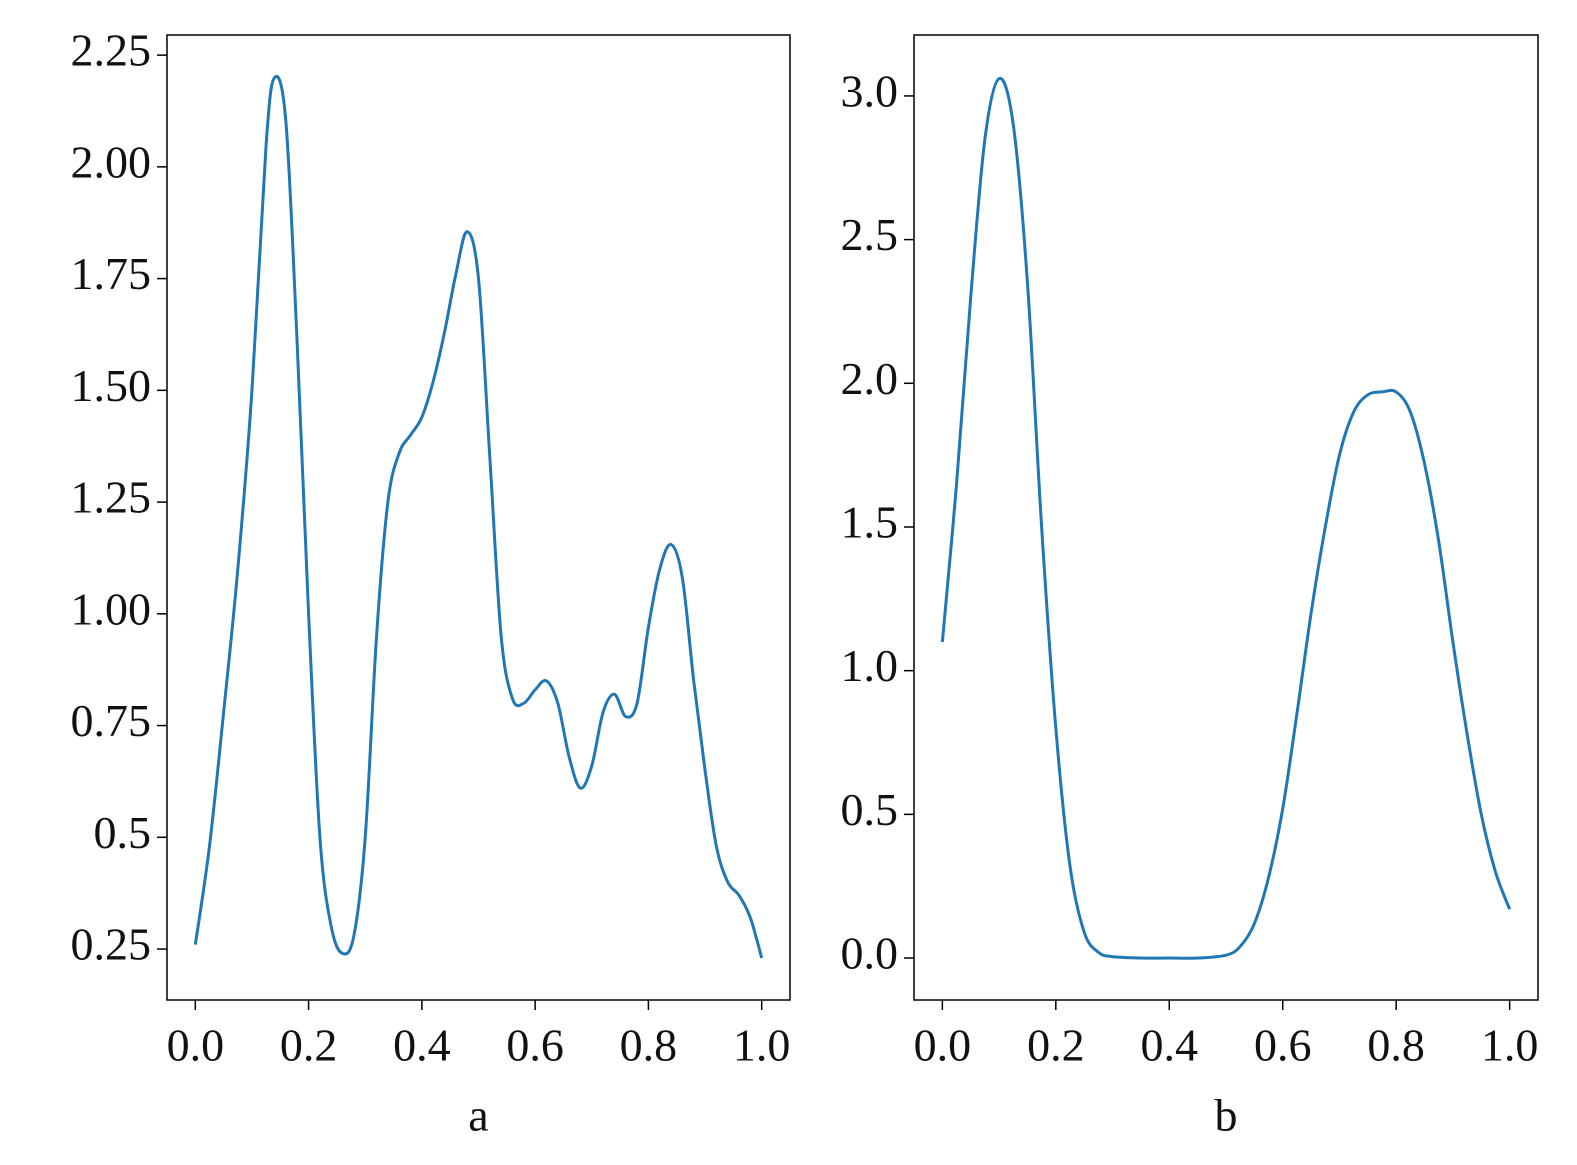 The image size is (1577, 1165). Describe the element at coordinates (1226, 1115) in the screenshot. I see `x-axis-label: b` at that location.